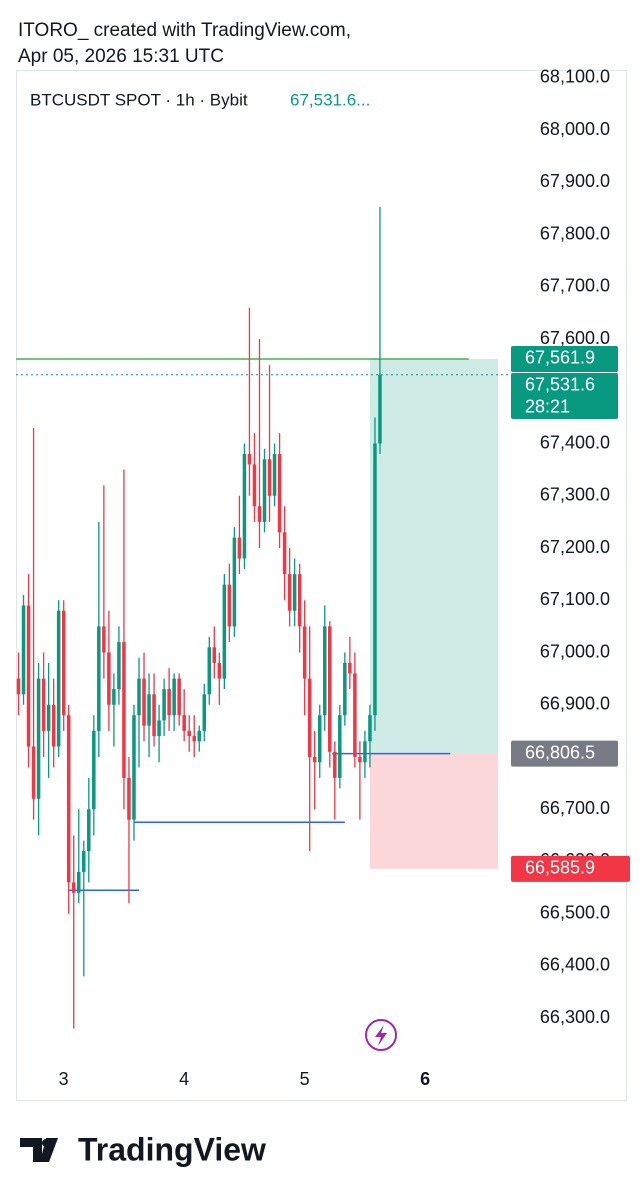 This screenshot has width=643, height=1204. What do you see at coordinates (560, 385) in the screenshot?
I see `price-tag-label: 67,531.6` at bounding box center [560, 385].